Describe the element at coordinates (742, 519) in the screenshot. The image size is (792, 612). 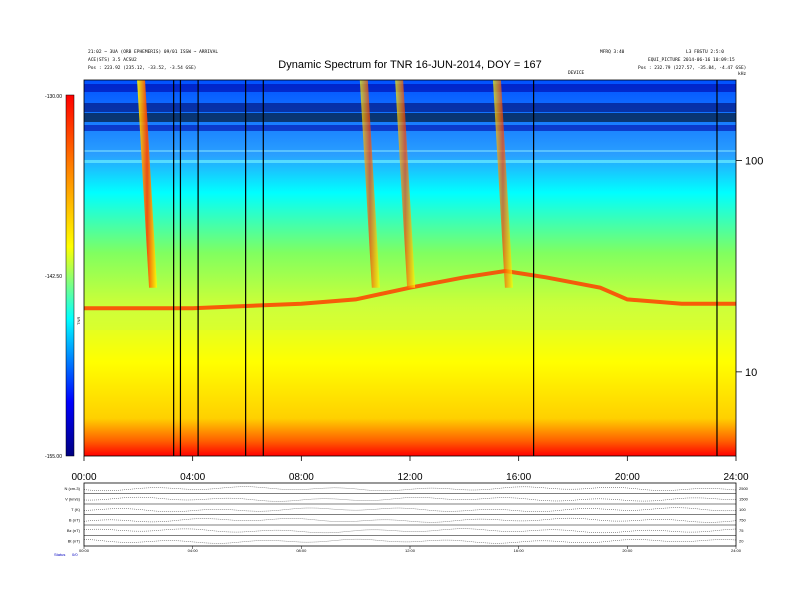
I see `row-right-value: 750` at that location.